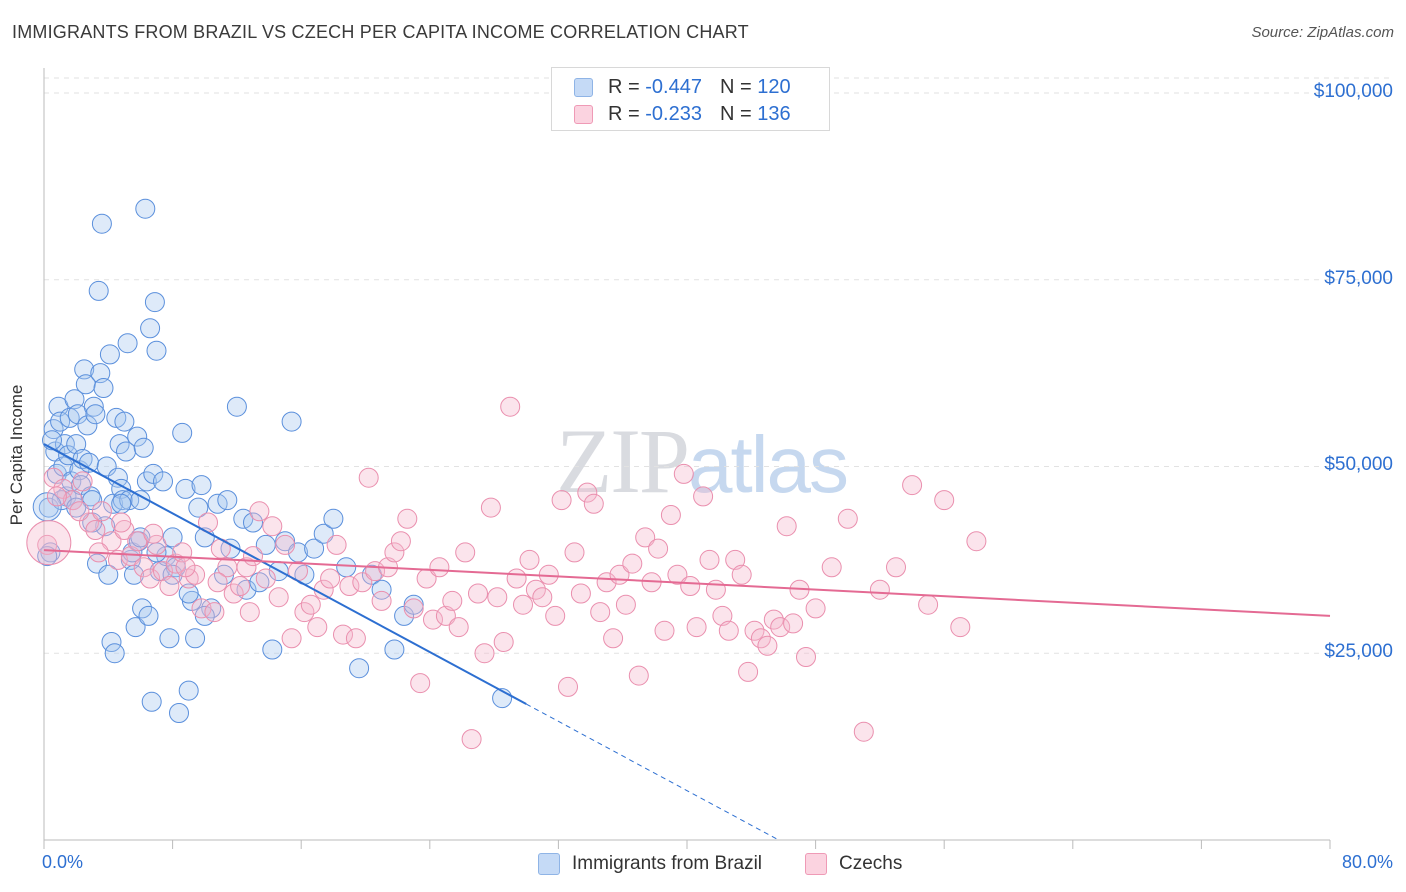 The height and width of the screenshot is (892, 1406). I want to click on legend-r-label: R =, so click(624, 86).